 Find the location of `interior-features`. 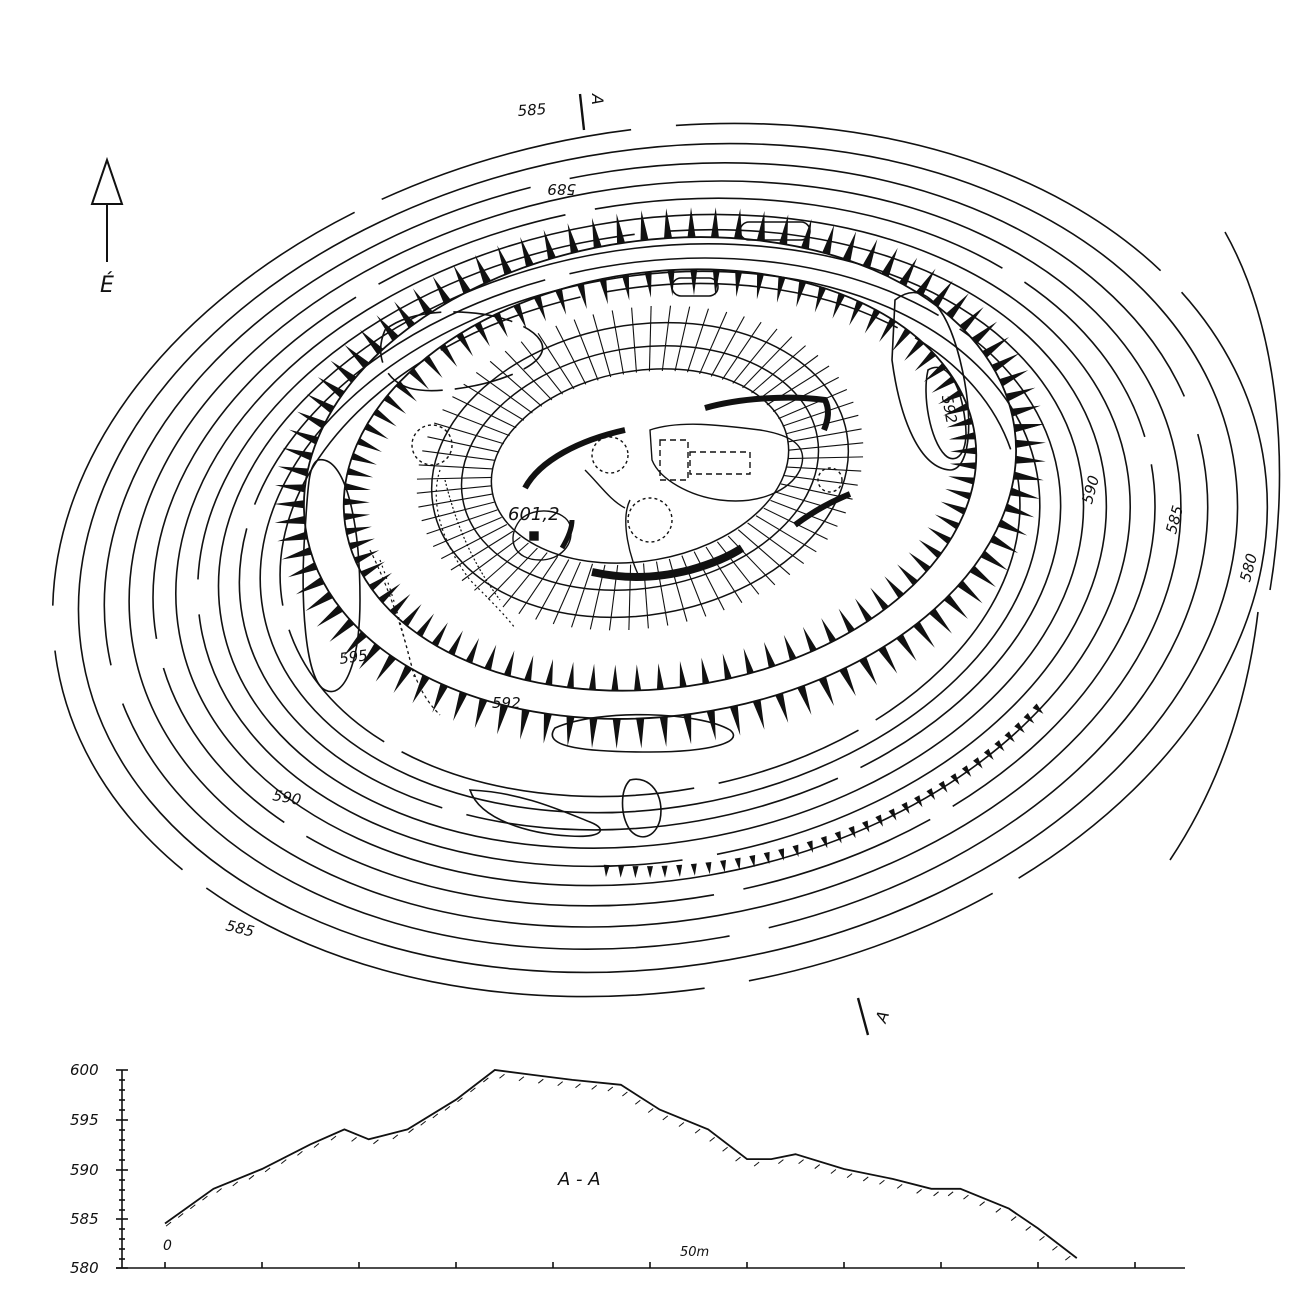

interior-features is located at coordinates (627, 501).